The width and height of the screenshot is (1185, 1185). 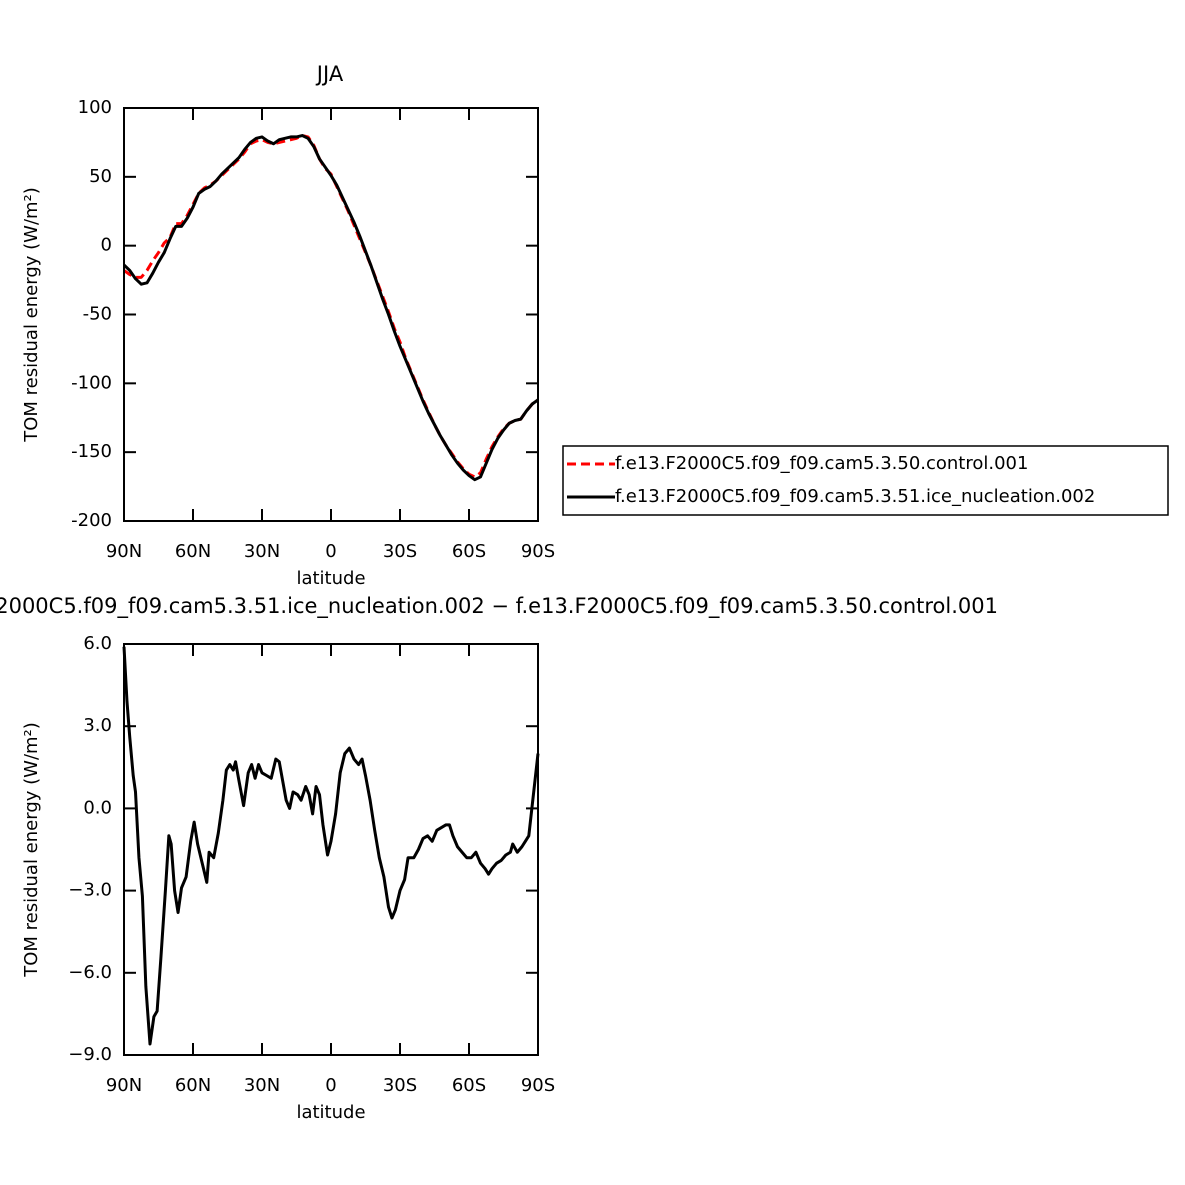 What do you see at coordinates (329, 74) in the screenshot?
I see `chart-title: JJA` at bounding box center [329, 74].